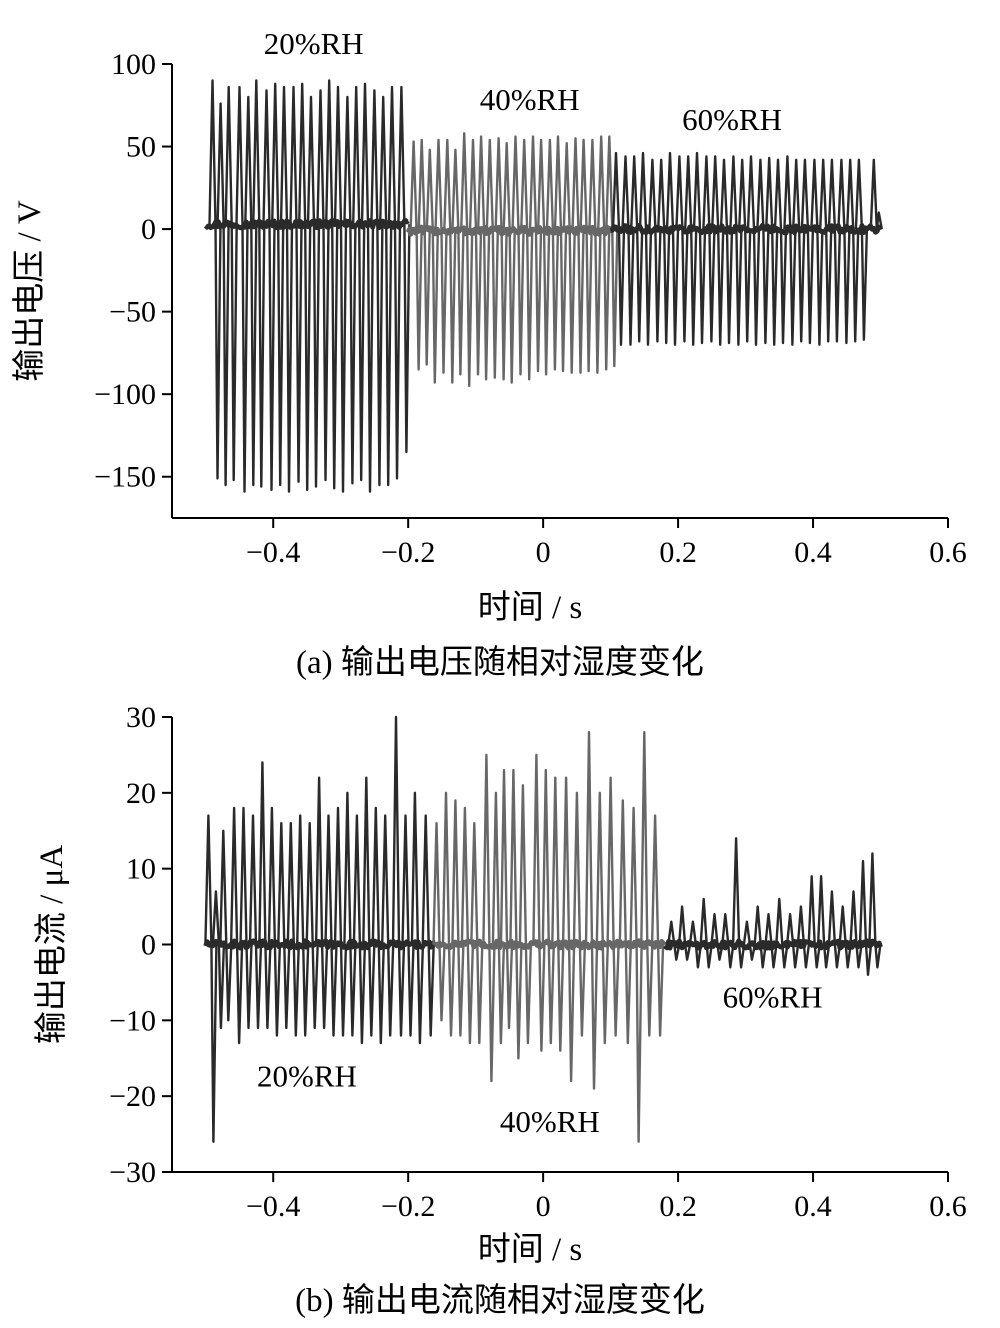  Describe the element at coordinates (307, 1075) in the screenshot. I see `rh-annotation: 20%RH` at that location.